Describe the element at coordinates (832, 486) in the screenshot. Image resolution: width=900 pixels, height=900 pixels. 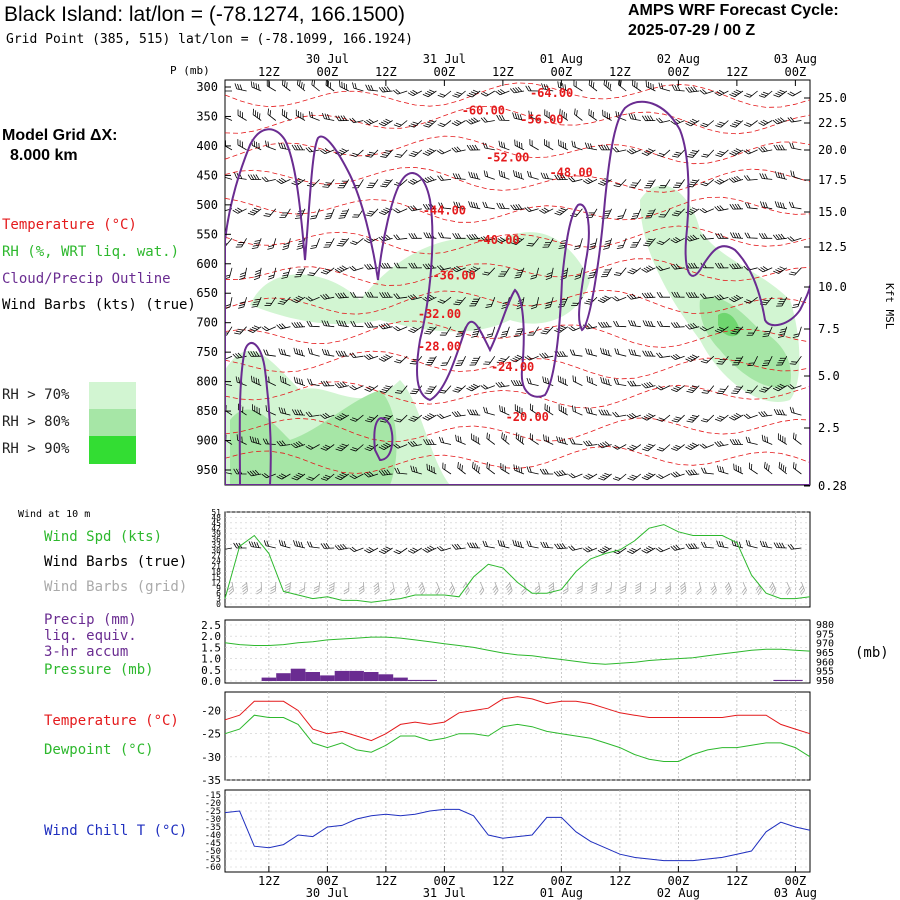
I see `height-tick-label: 0.28` at that location.